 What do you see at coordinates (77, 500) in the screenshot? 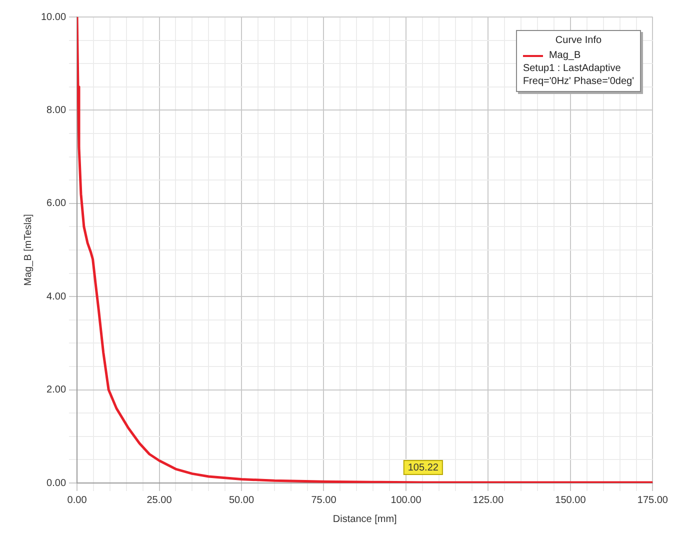
I see `x-tick-label: 0.00` at bounding box center [77, 500].